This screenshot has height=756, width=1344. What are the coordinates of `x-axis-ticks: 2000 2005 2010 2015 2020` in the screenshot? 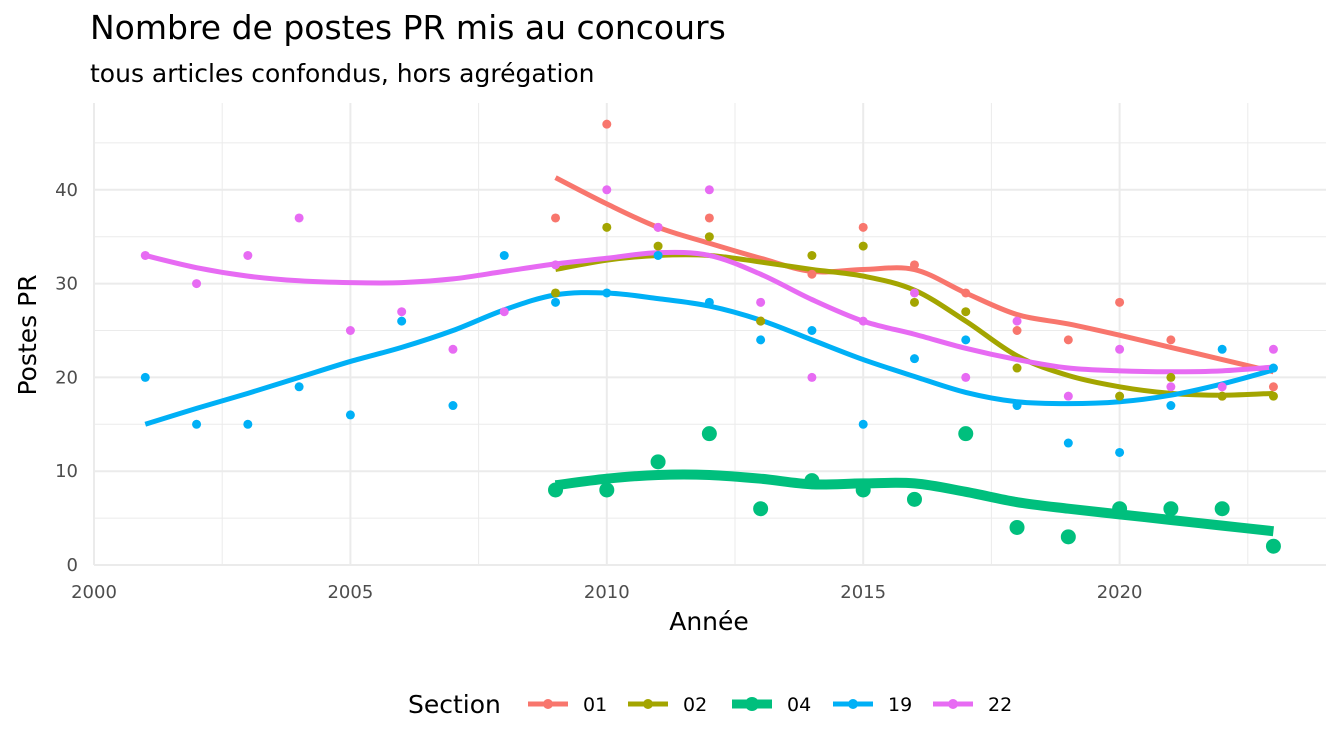 It's located at (606, 592).